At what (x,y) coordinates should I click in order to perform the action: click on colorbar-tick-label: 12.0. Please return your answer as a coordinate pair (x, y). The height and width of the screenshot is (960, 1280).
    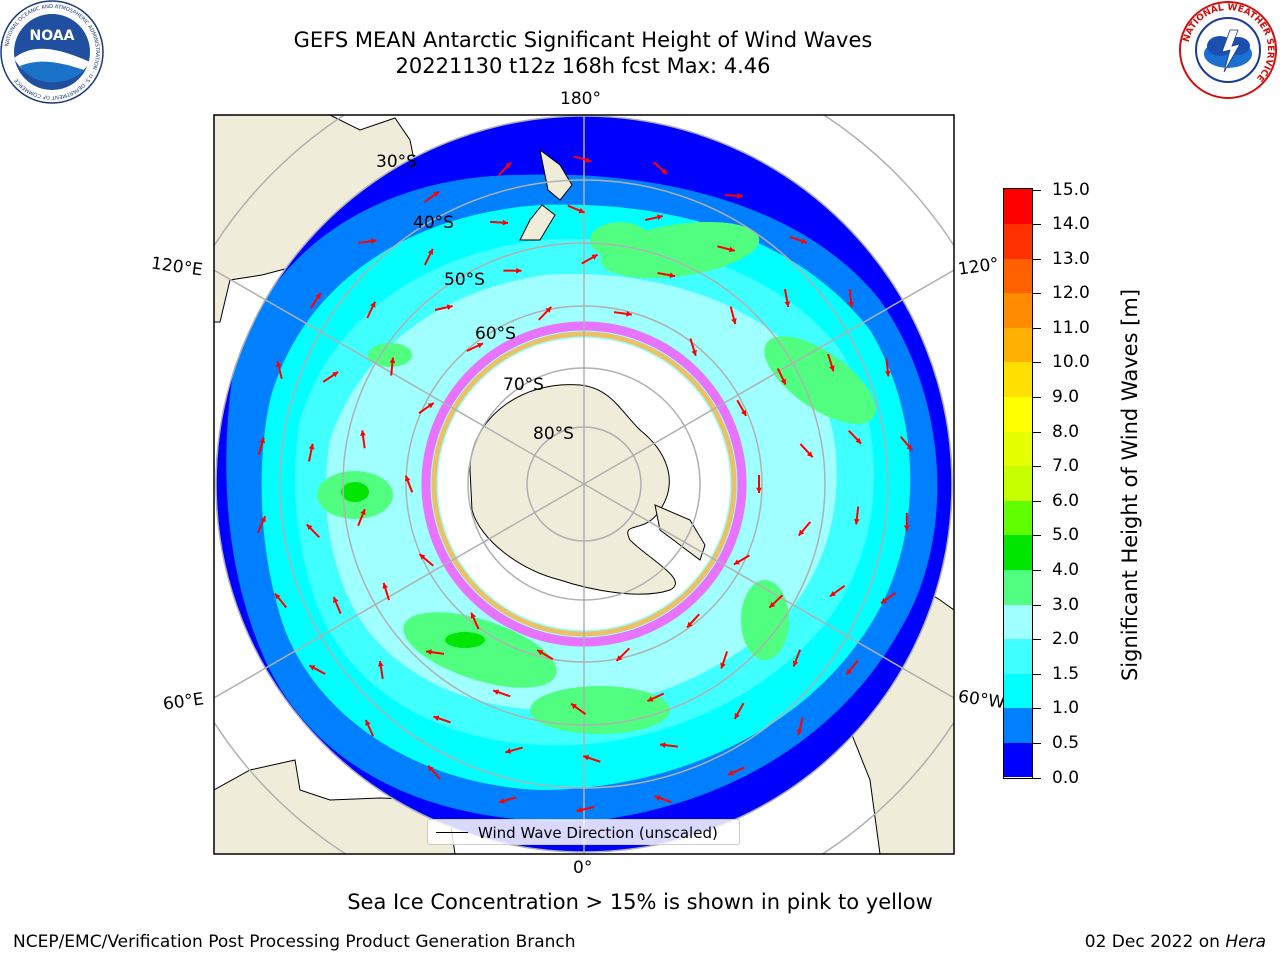
    Looking at the image, I should click on (1071, 293).